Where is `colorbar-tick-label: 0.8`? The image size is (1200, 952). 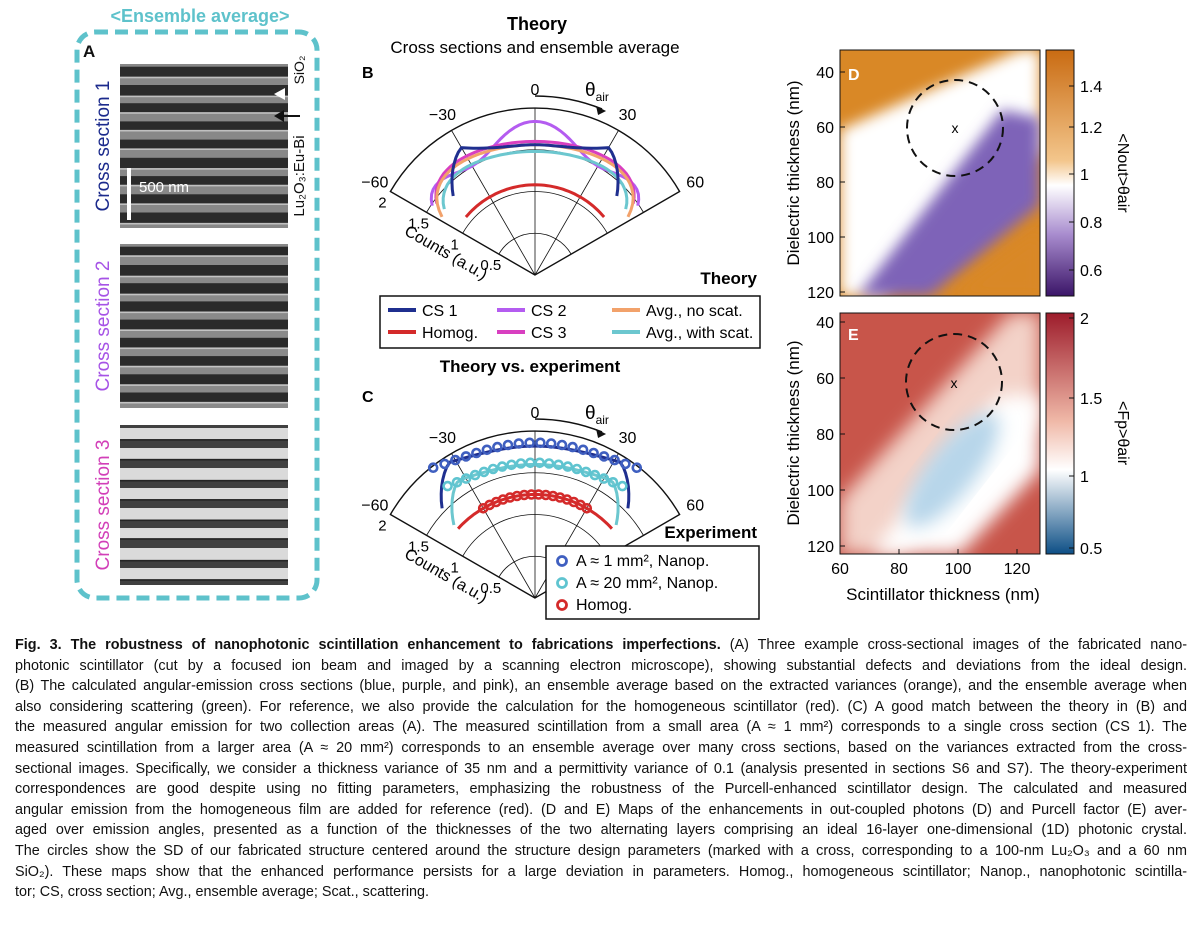 colorbar-tick-label: 0.8 is located at coordinates (1091, 223).